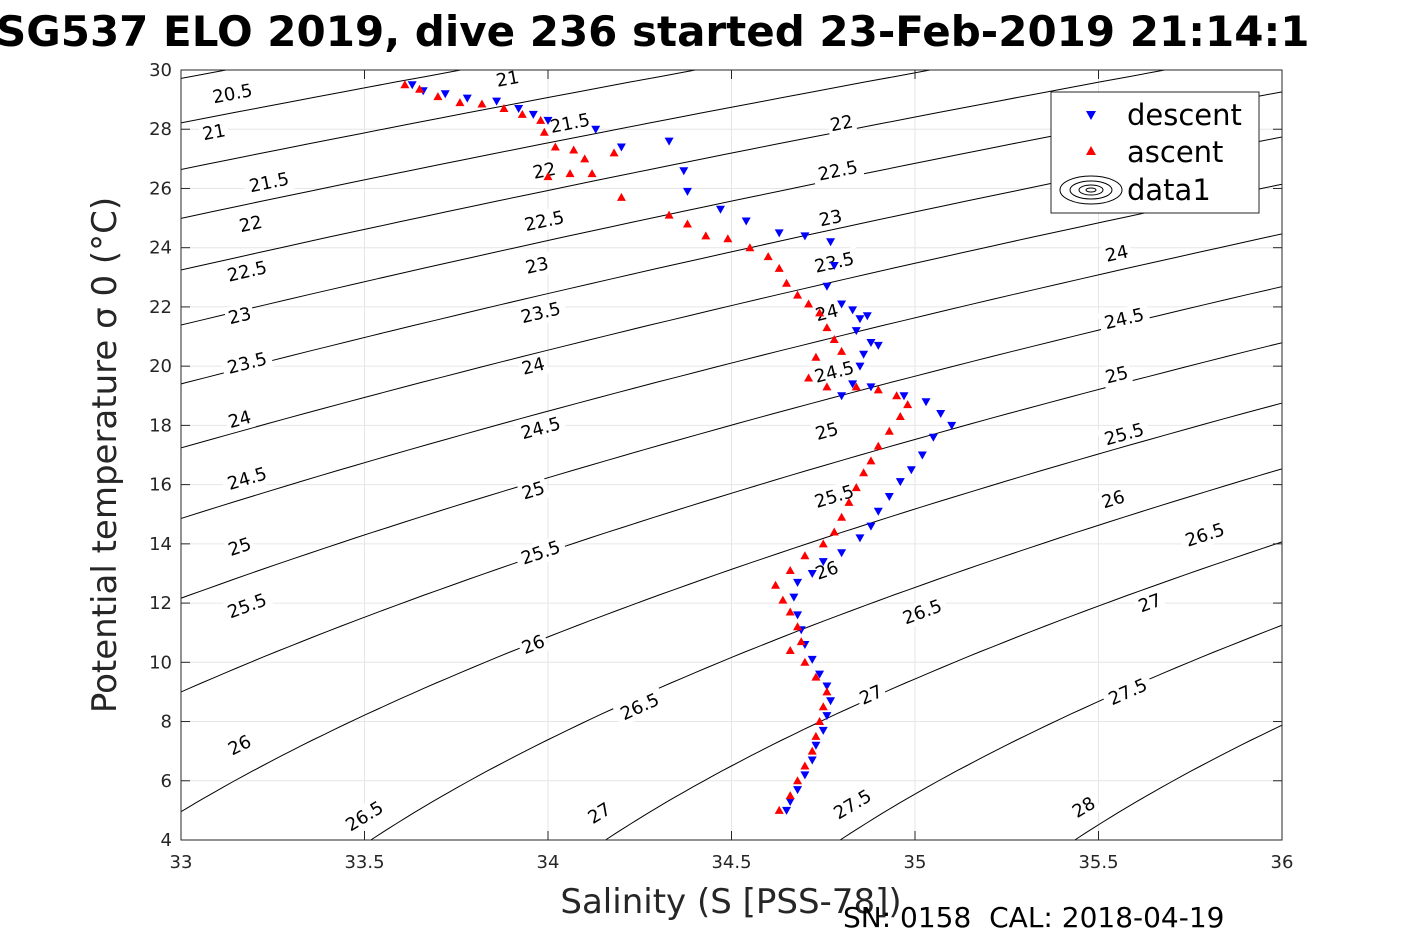 The width and height of the screenshot is (1417, 945). What do you see at coordinates (1184, 115) in the screenshot?
I see `legend-descent: descent` at bounding box center [1184, 115].